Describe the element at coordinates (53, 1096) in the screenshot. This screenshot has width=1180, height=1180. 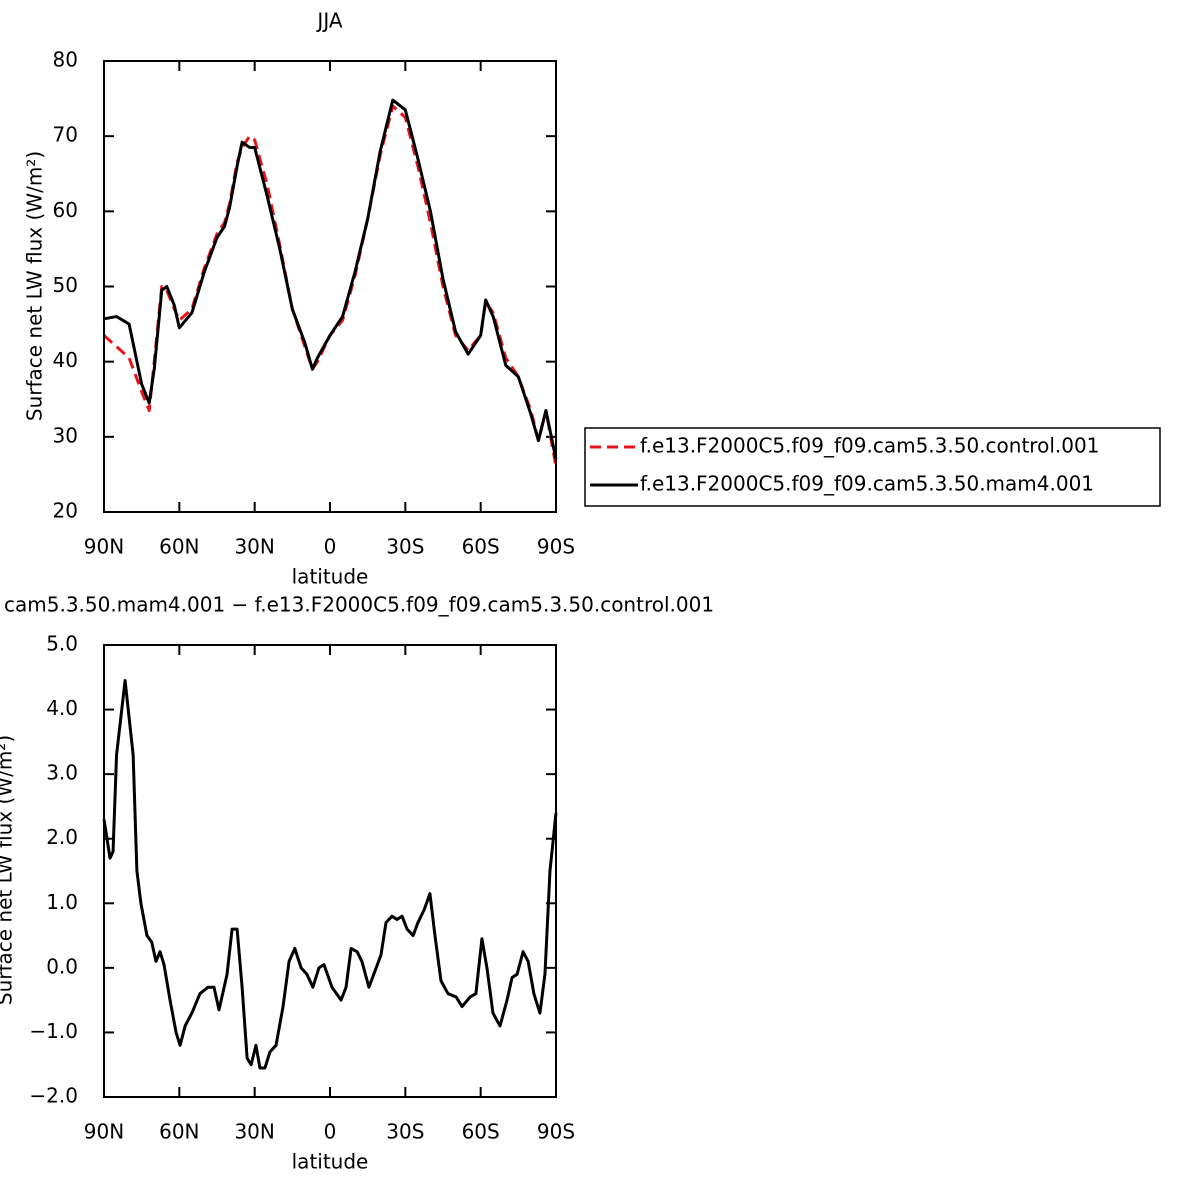
I see `y-tick-label: −2.0` at that location.